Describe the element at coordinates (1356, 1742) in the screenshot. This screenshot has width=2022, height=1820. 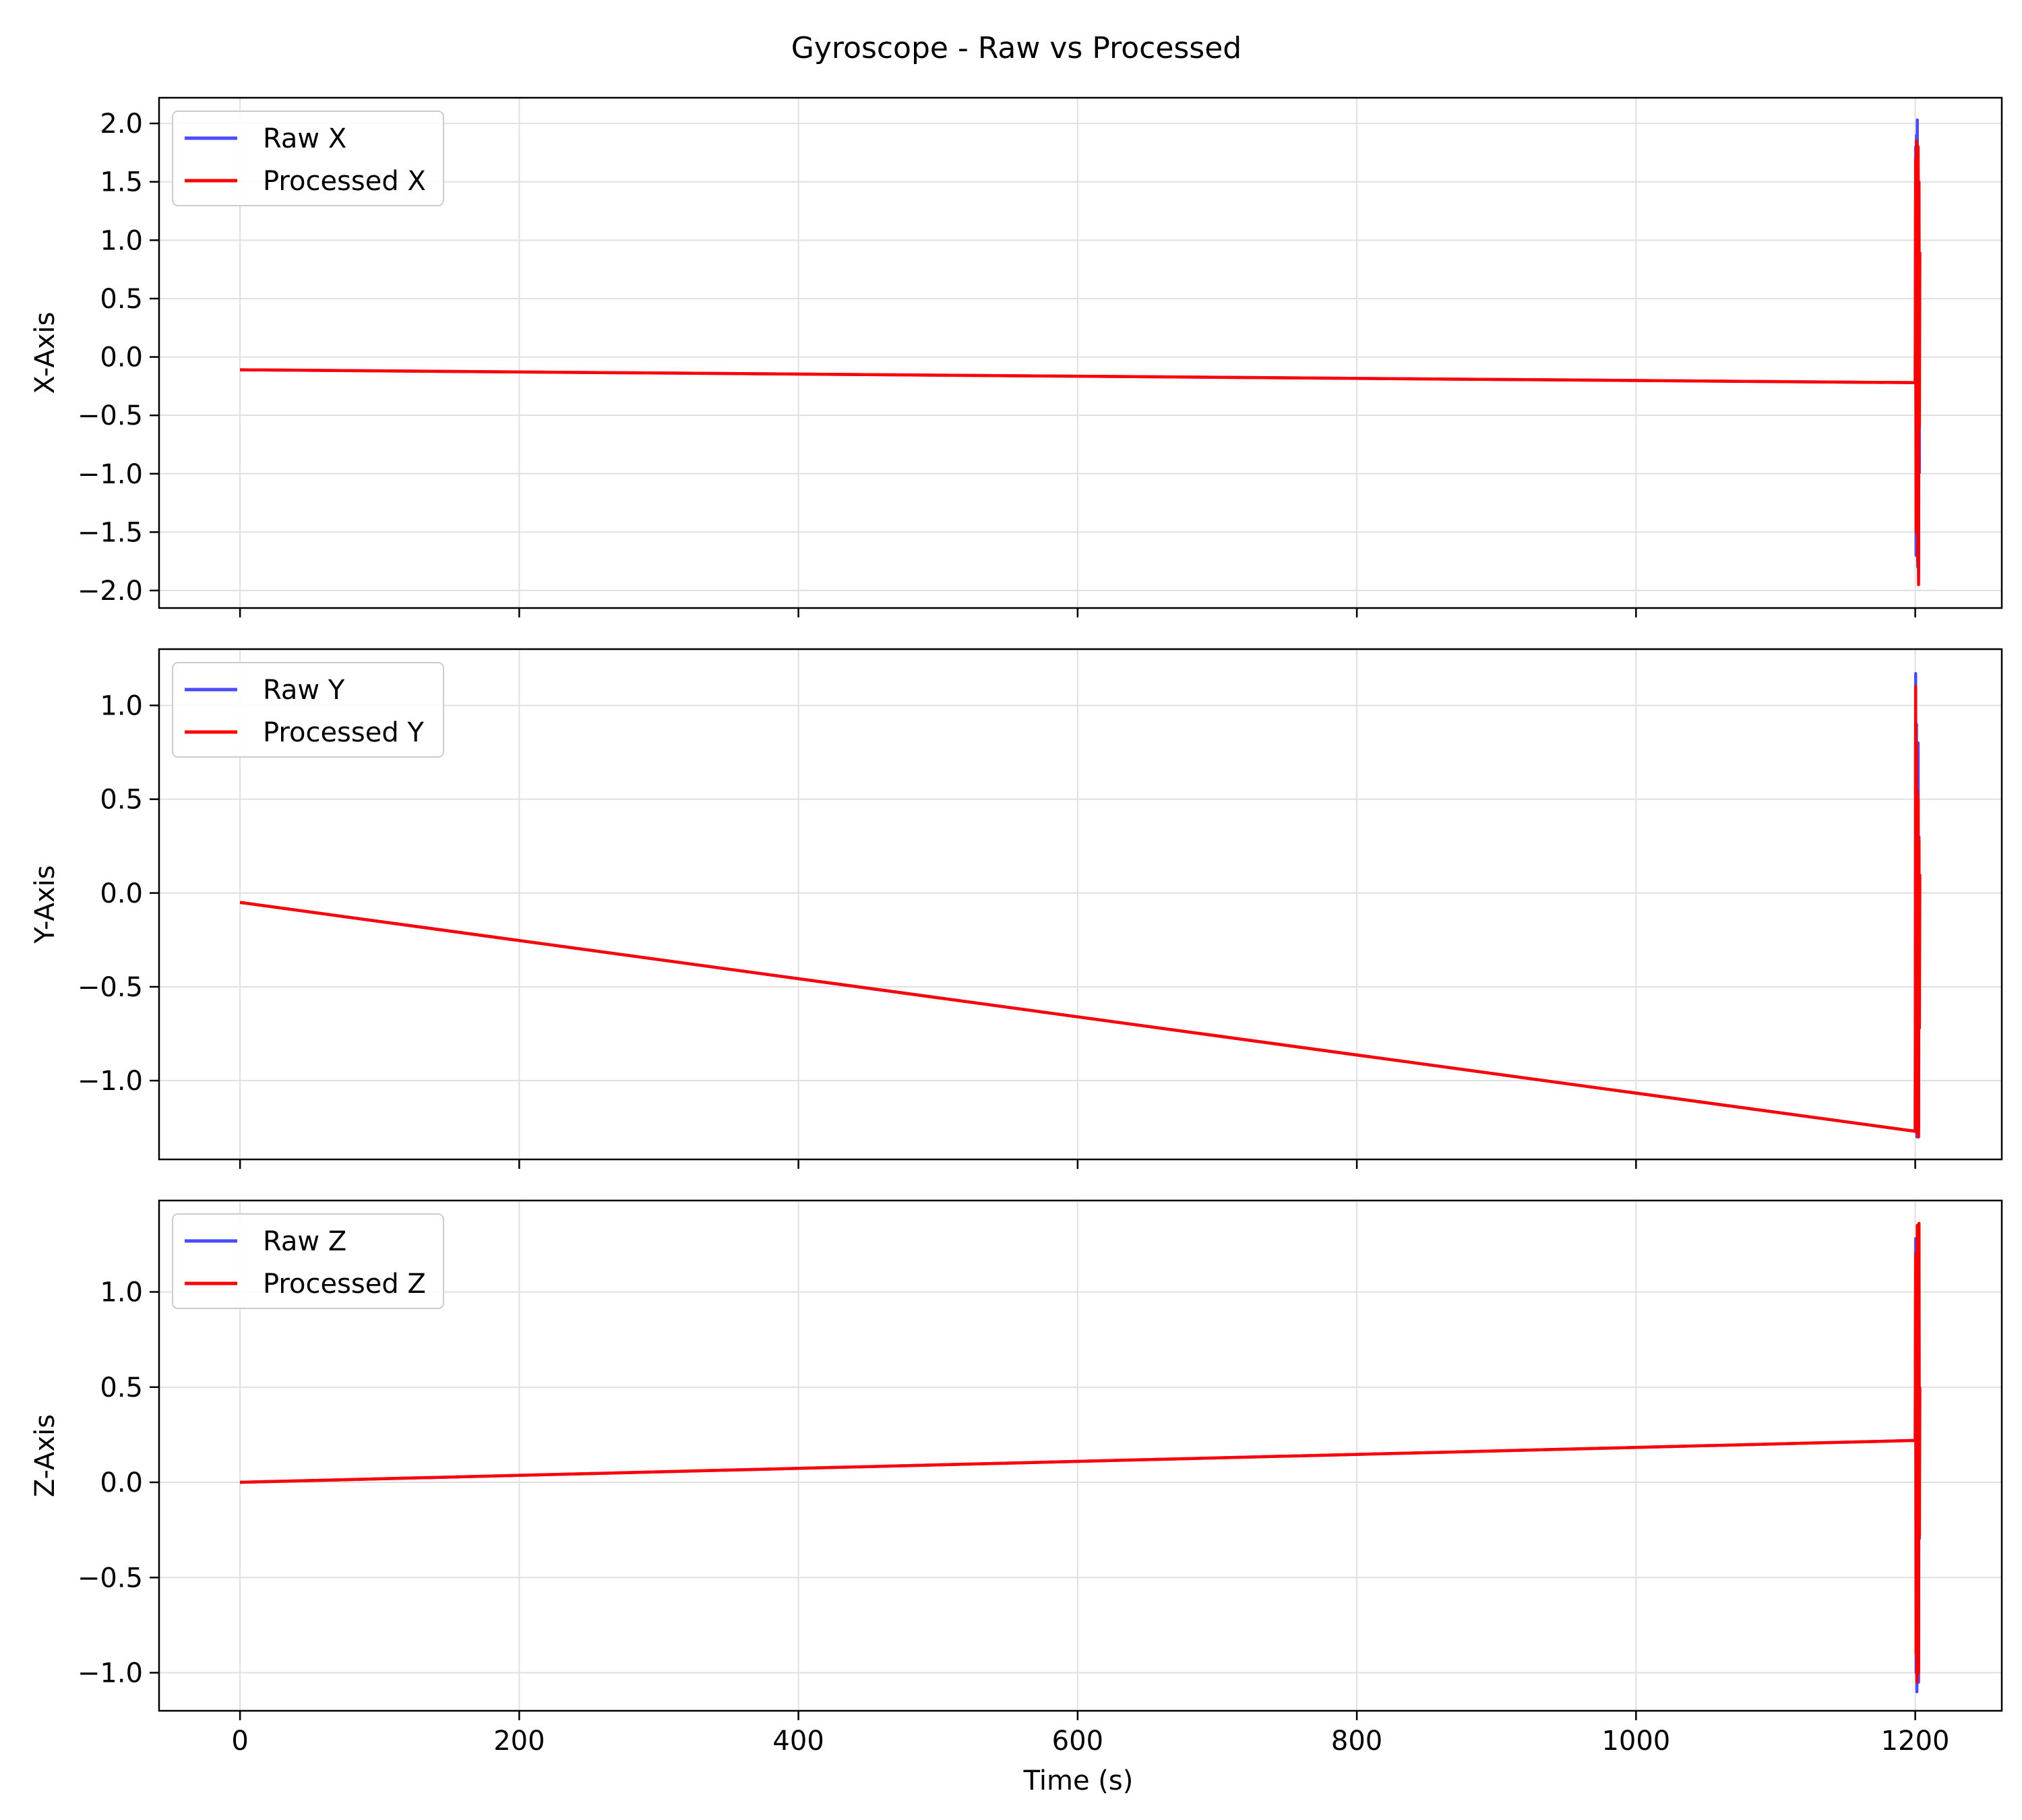
I see `x-tick-label: 800` at that location.